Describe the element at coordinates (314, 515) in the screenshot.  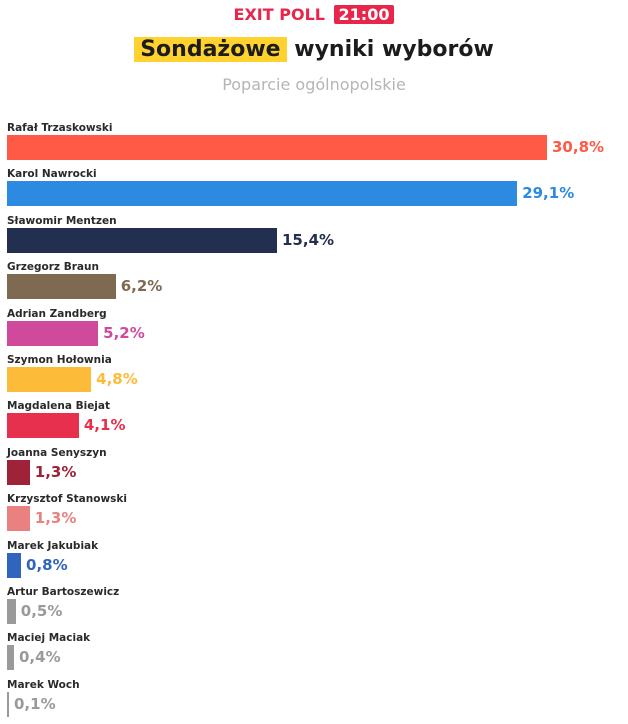
I see `bar-row: Krzysztof Stanowski 1,3%` at that location.